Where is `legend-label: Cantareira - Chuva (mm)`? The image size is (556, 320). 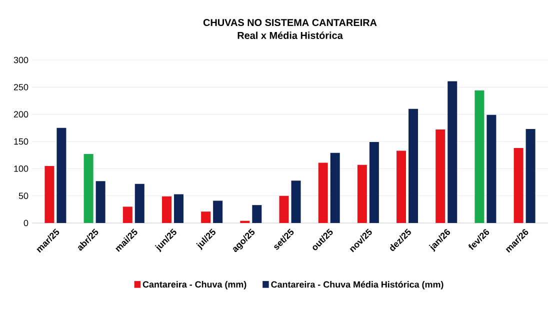 legend-label: Cantareira - Chuva (mm) is located at coordinates (194, 285).